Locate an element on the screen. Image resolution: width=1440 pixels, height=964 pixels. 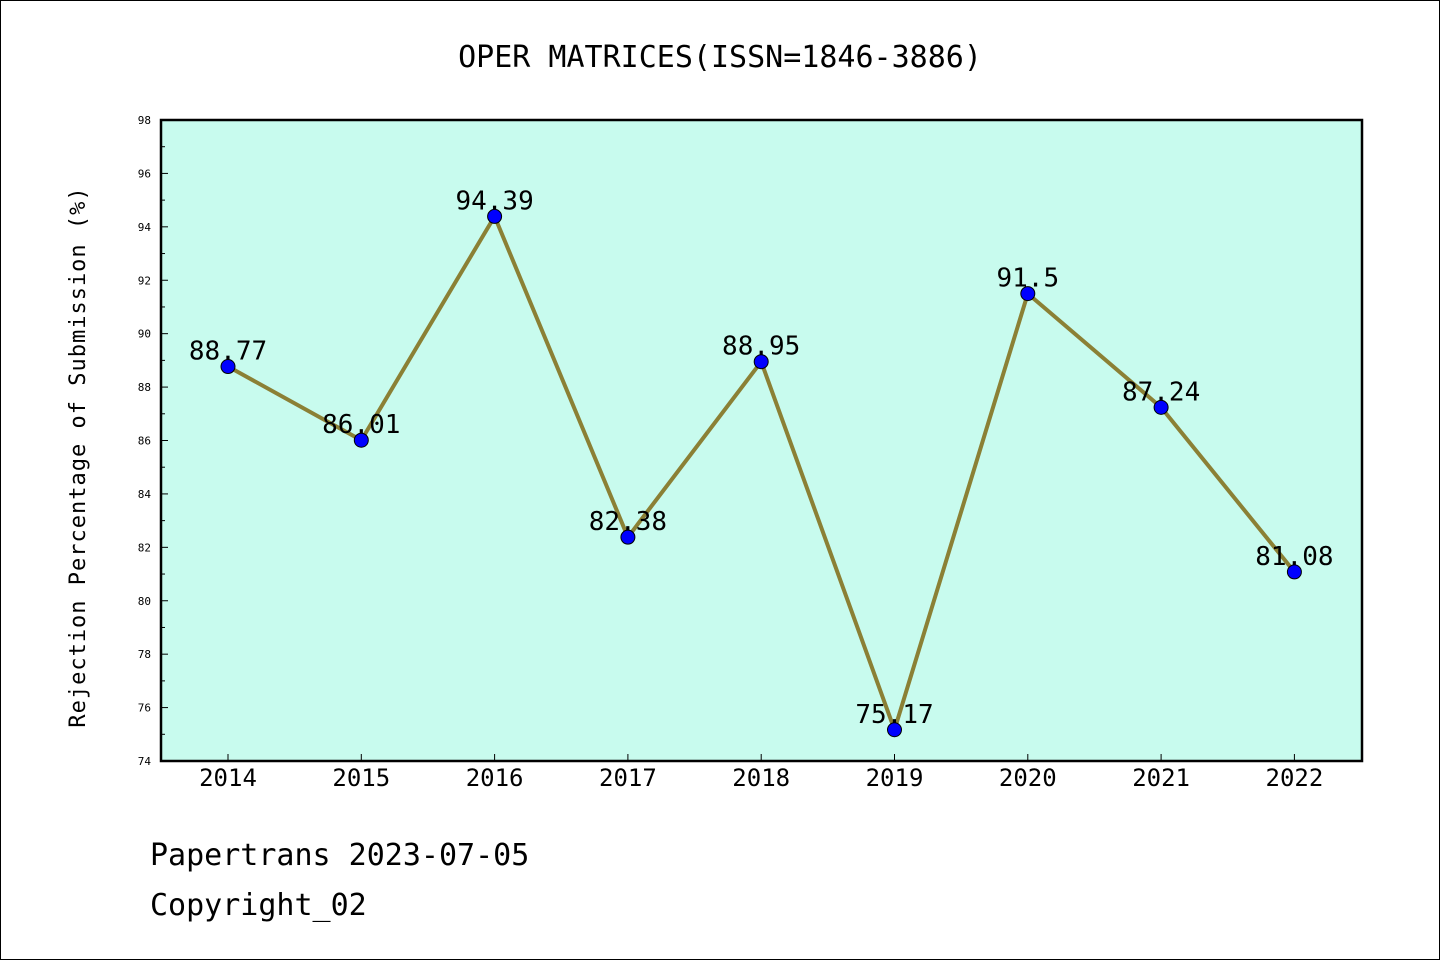
footer-date: Papertrans 2023-07-05 is located at coordinates (339, 855).